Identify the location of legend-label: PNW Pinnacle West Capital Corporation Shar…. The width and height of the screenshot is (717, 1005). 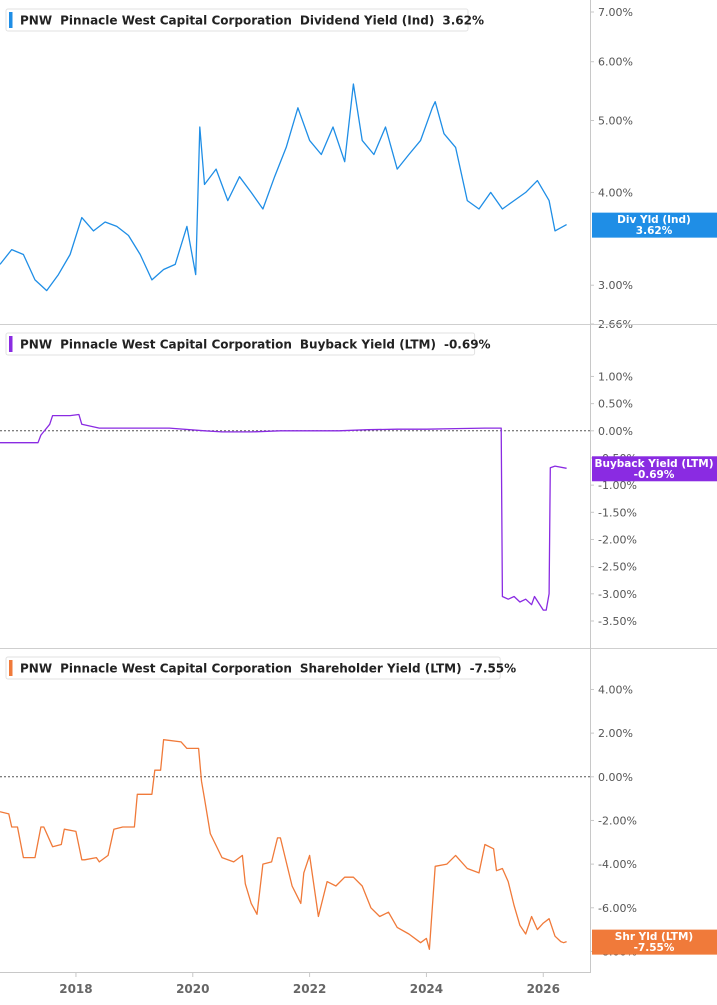
(268, 669).